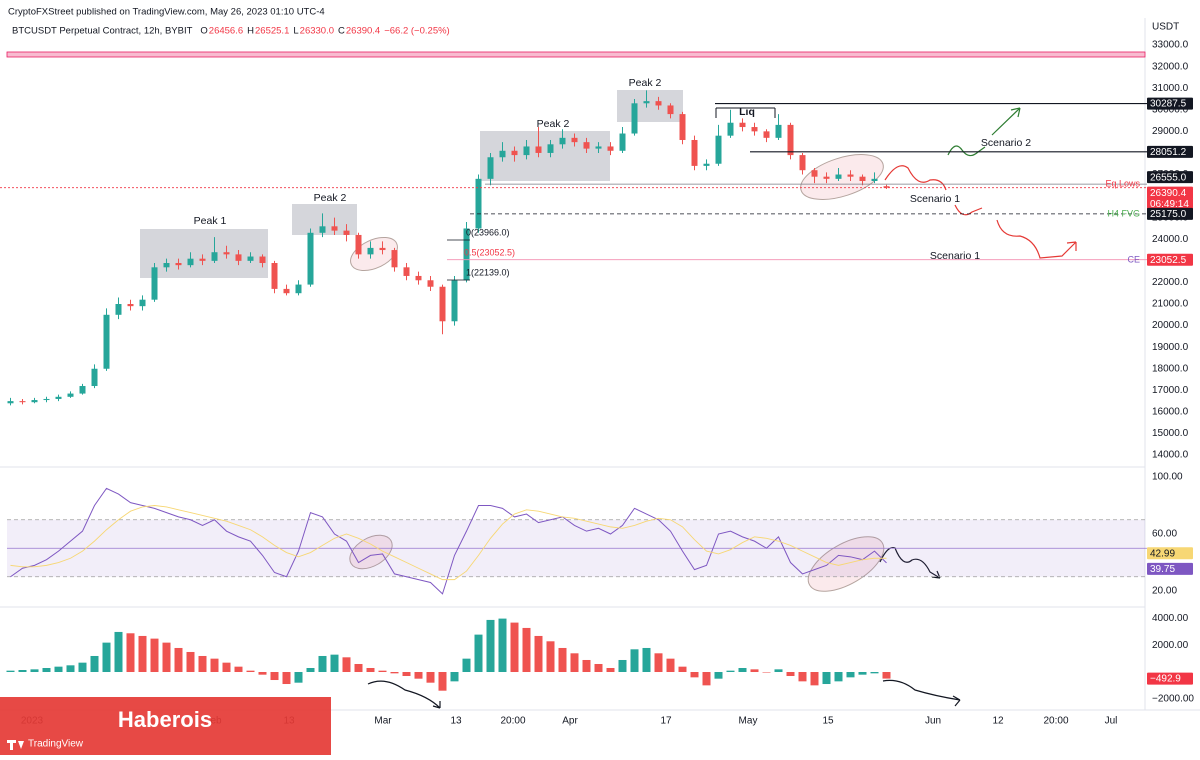  Describe the element at coordinates (1168, 214) in the screenshot. I see `axis-price-label: 25175.0` at that location.